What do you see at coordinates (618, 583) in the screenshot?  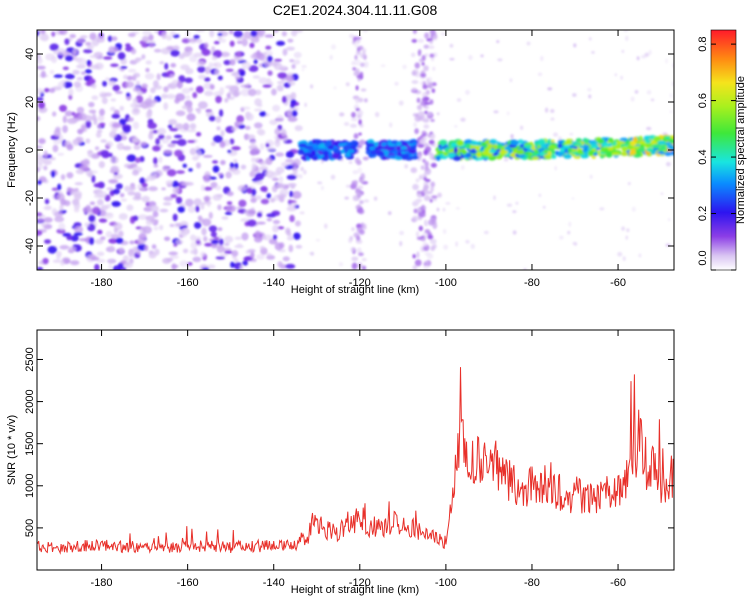 I see `x-tick-label: -60` at bounding box center [618, 583].